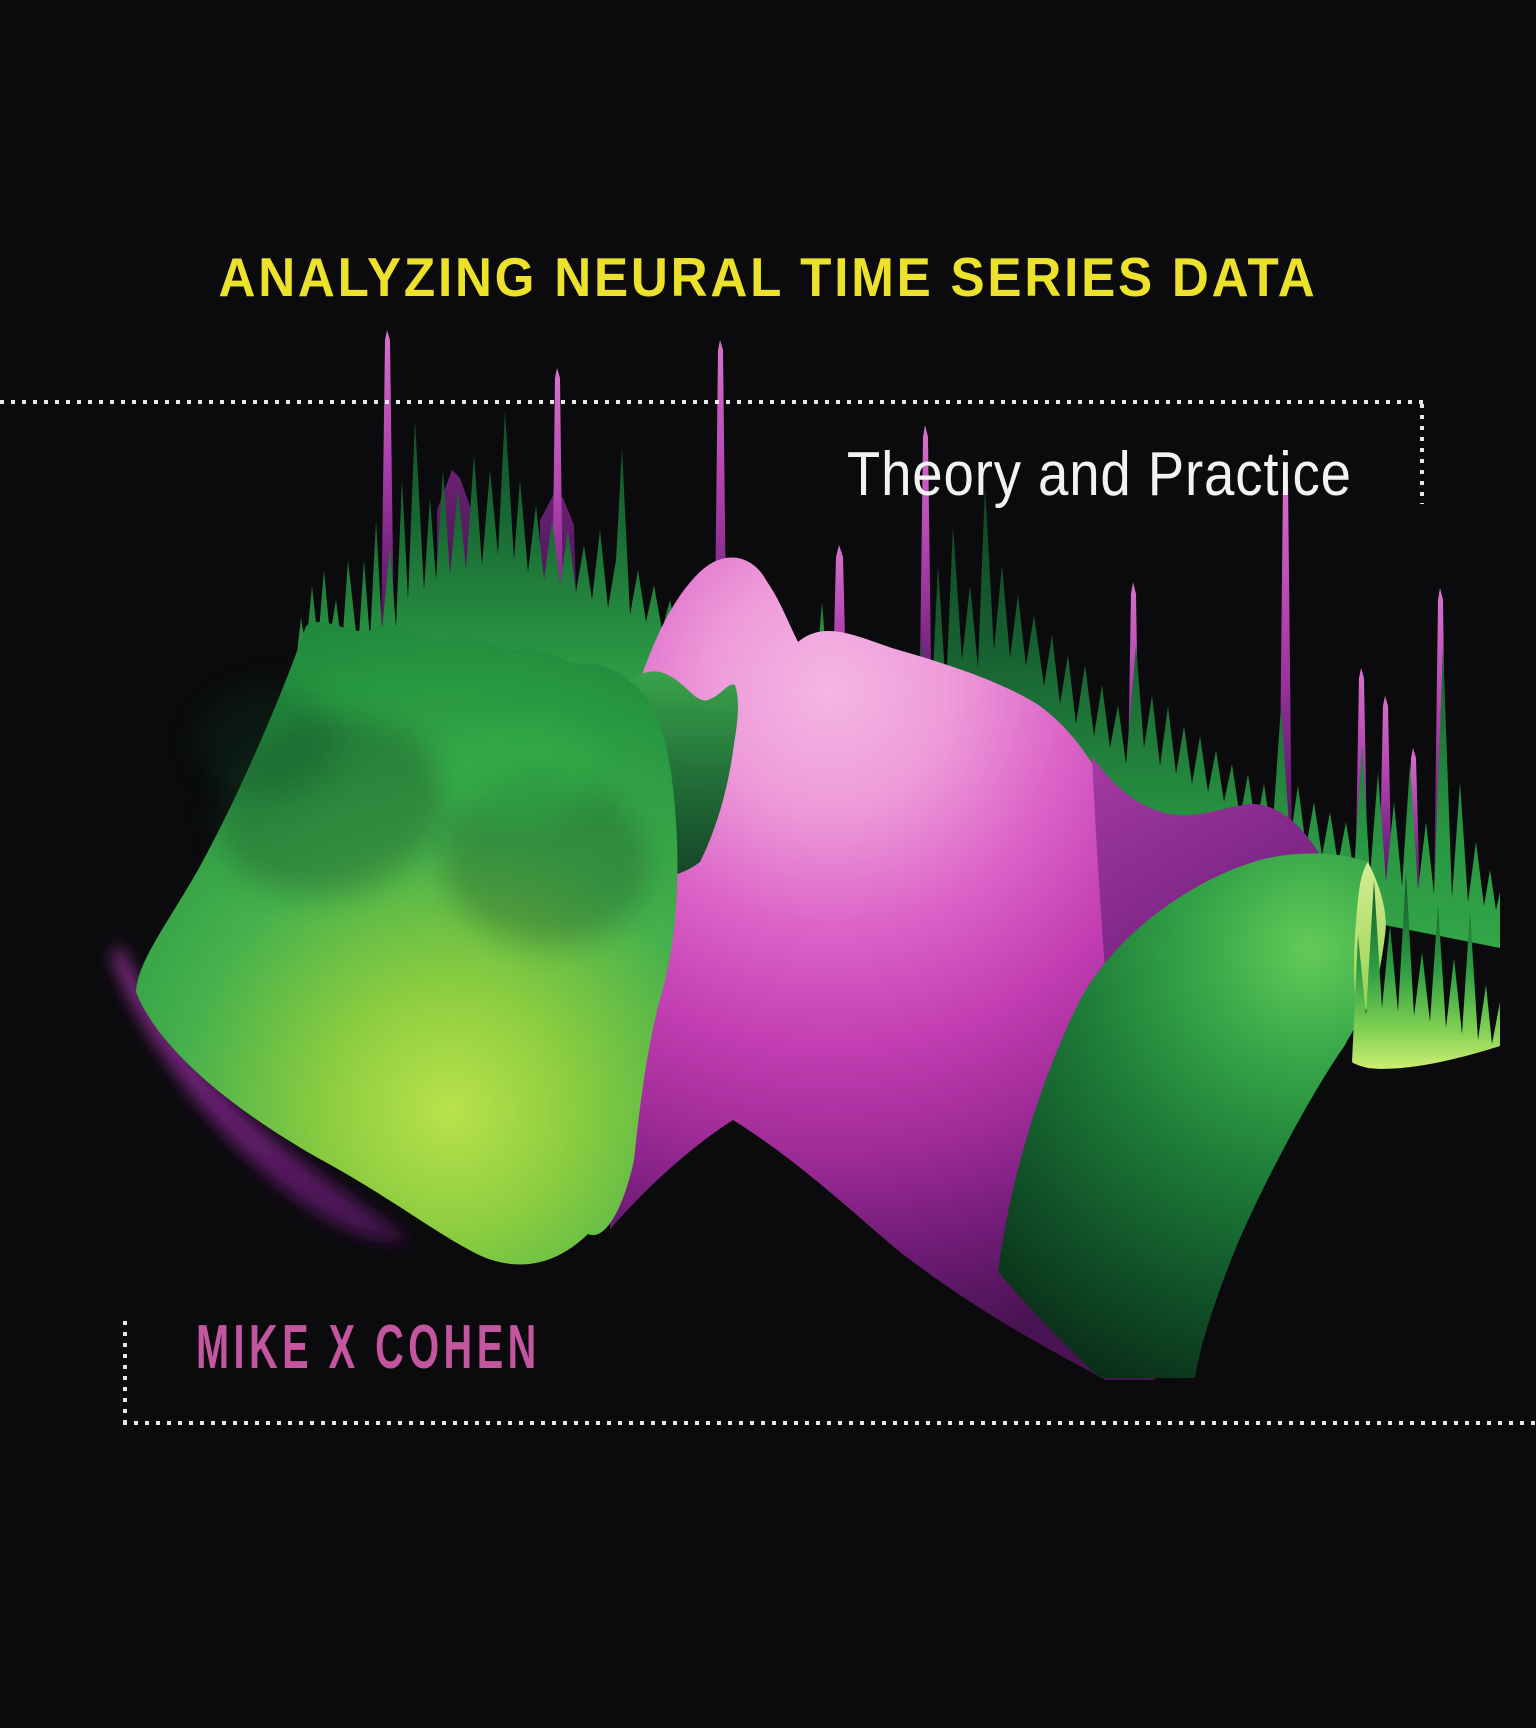 This screenshot has height=1728, width=1536. What do you see at coordinates (368, 1347) in the screenshot?
I see `book-author: MIKE X COHEN` at bounding box center [368, 1347].